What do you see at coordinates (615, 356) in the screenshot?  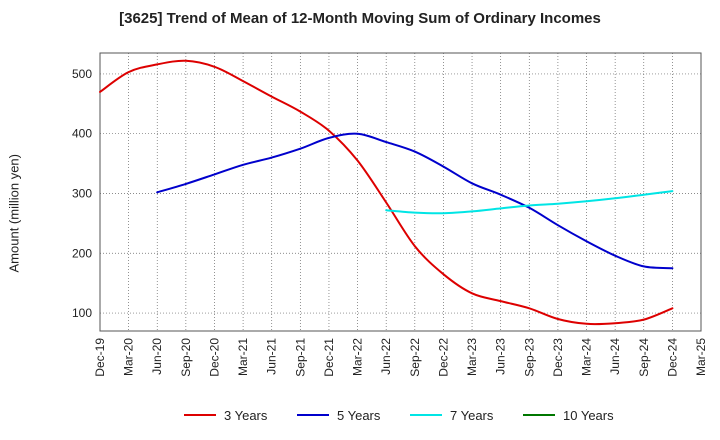 I see `x-tick-label: Jun-24` at bounding box center [615, 356].